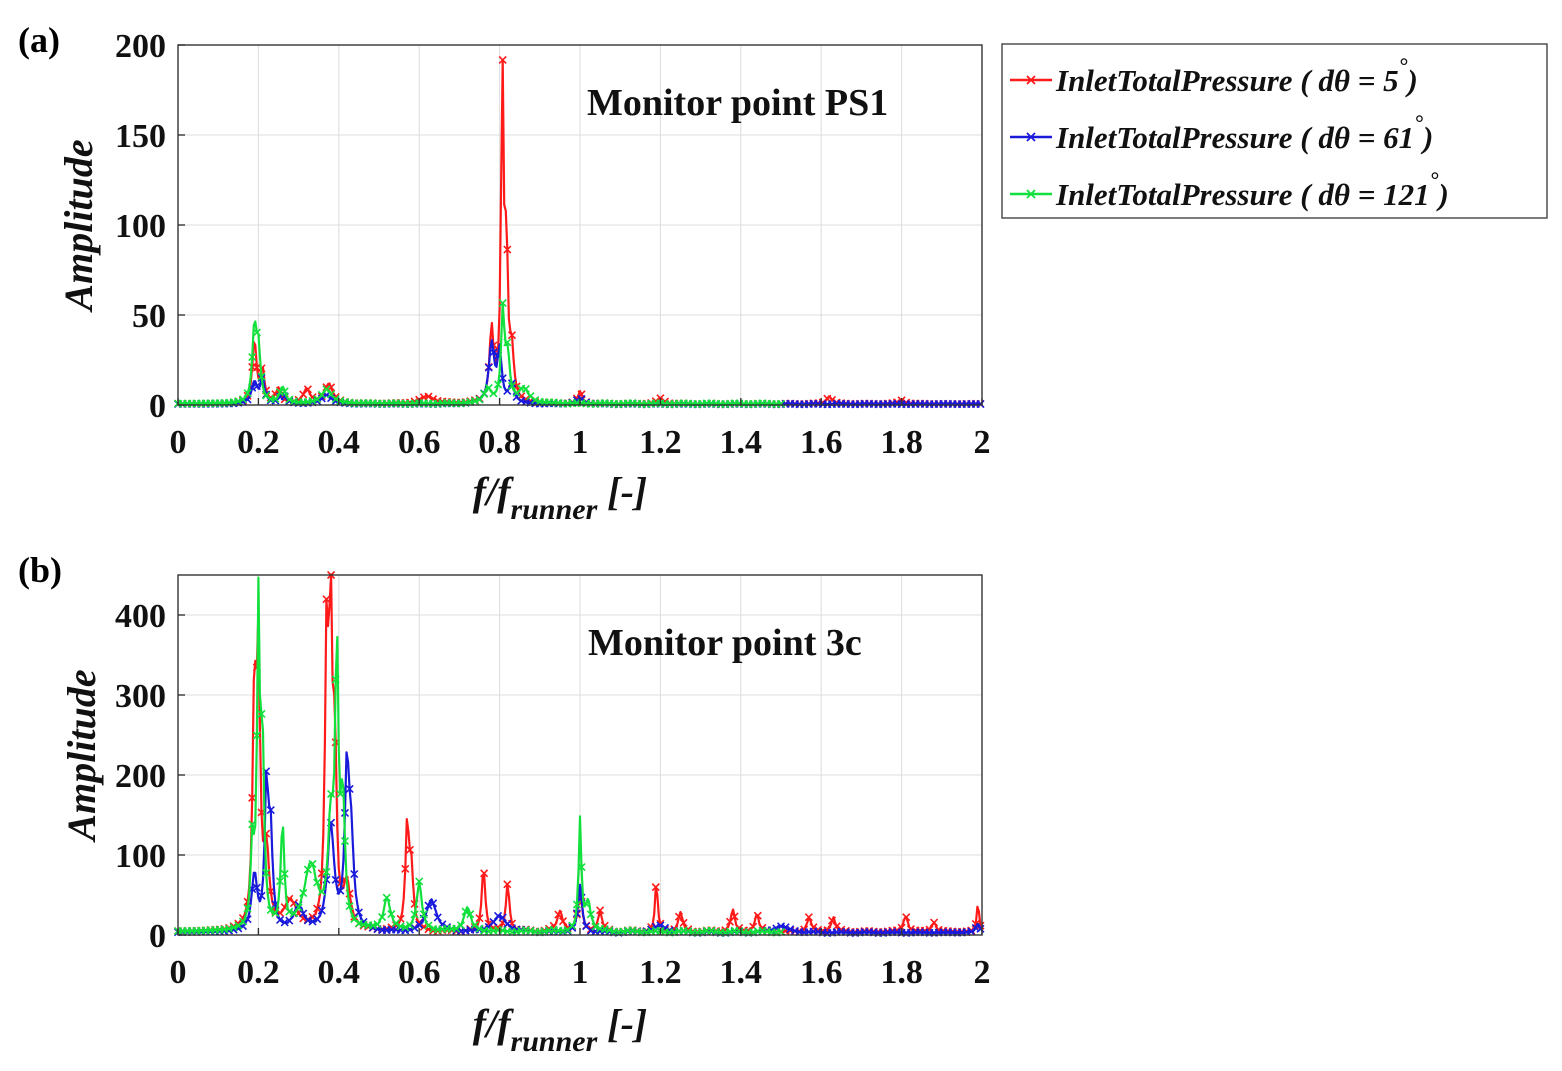 The height and width of the screenshot is (1071, 1562). What do you see at coordinates (725, 643) in the screenshot?
I see `monitor-point-annotation: Monitor point 3c` at bounding box center [725, 643].